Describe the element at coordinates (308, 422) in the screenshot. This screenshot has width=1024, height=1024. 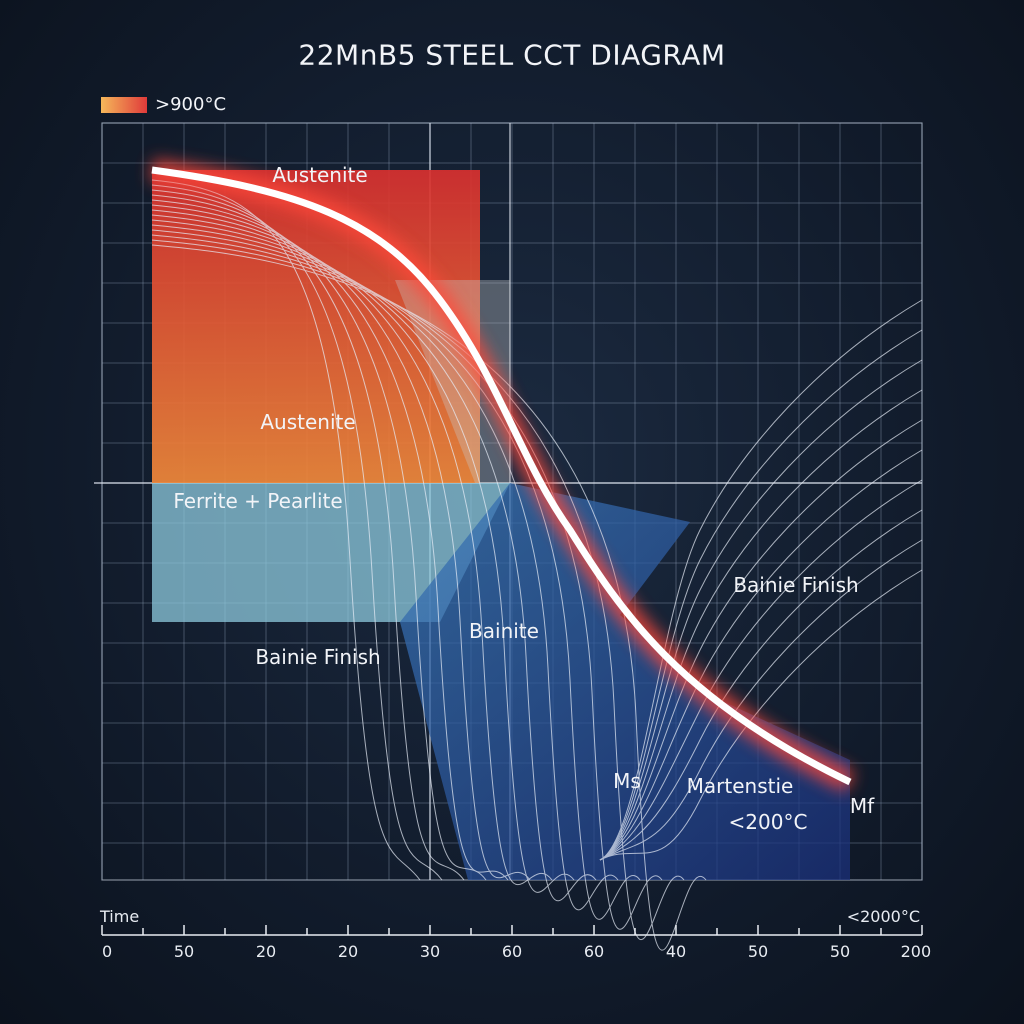
I see `label-austenite: Austenite` at that location.